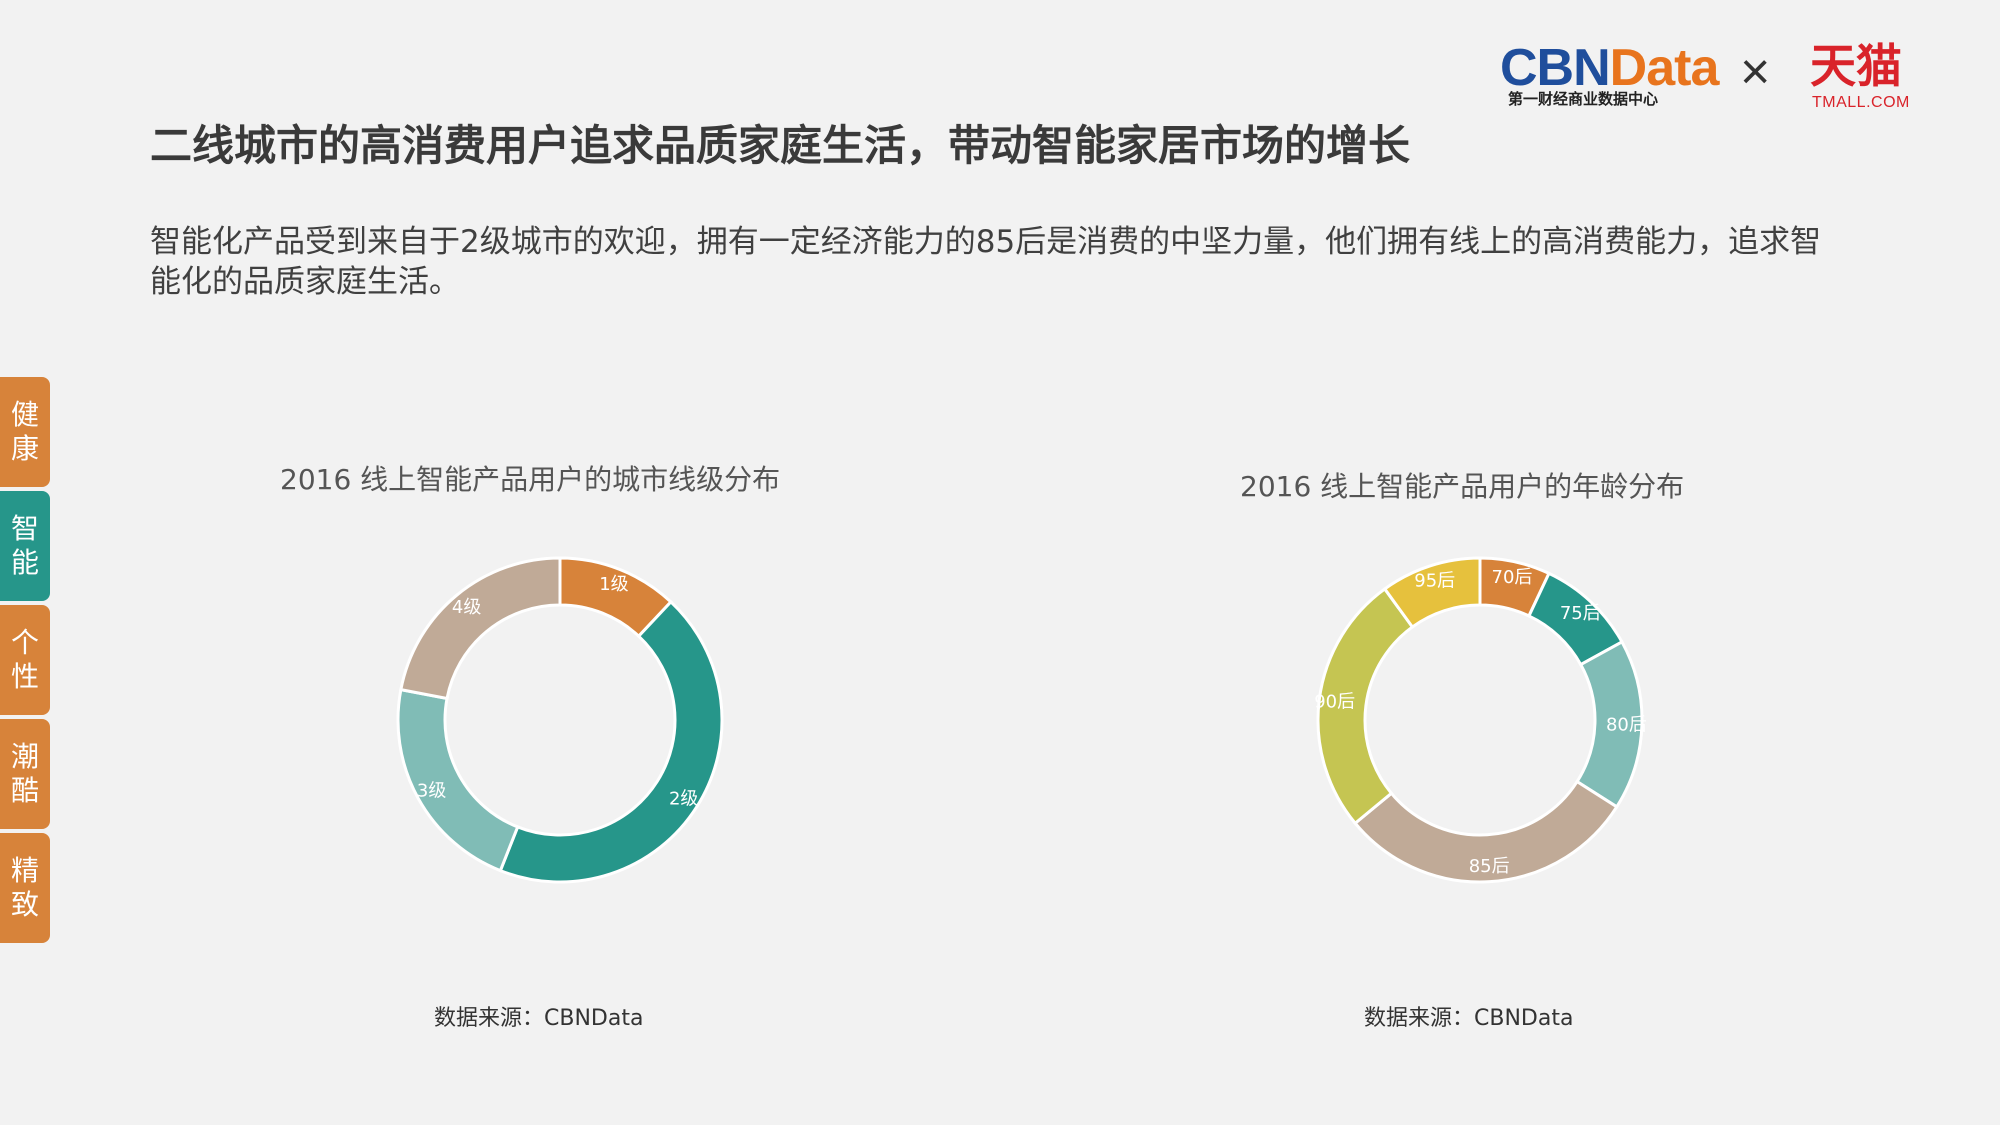 The height and width of the screenshot is (1125, 2000). I want to click on donut-1-label-3: 85后, so click(1489, 866).